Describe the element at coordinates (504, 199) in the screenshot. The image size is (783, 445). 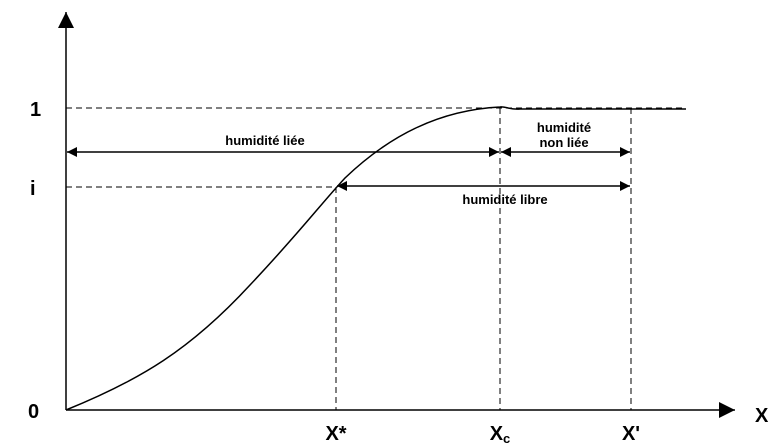
I see `annotation: humidité libre` at that location.